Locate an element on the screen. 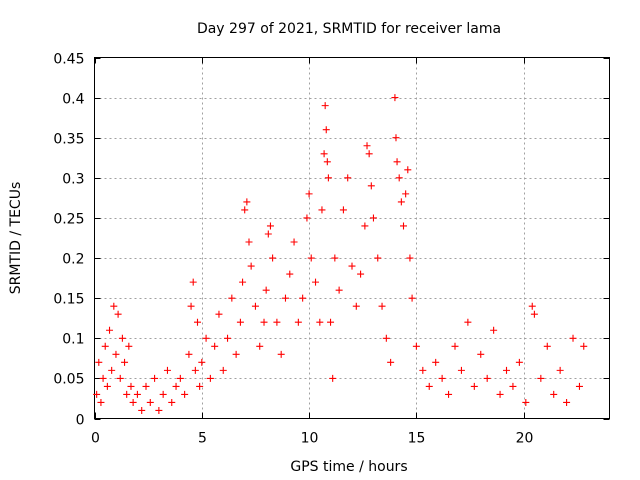 This screenshot has width=640, height=480. y-tick-label: 0.45 is located at coordinates (68, 60).